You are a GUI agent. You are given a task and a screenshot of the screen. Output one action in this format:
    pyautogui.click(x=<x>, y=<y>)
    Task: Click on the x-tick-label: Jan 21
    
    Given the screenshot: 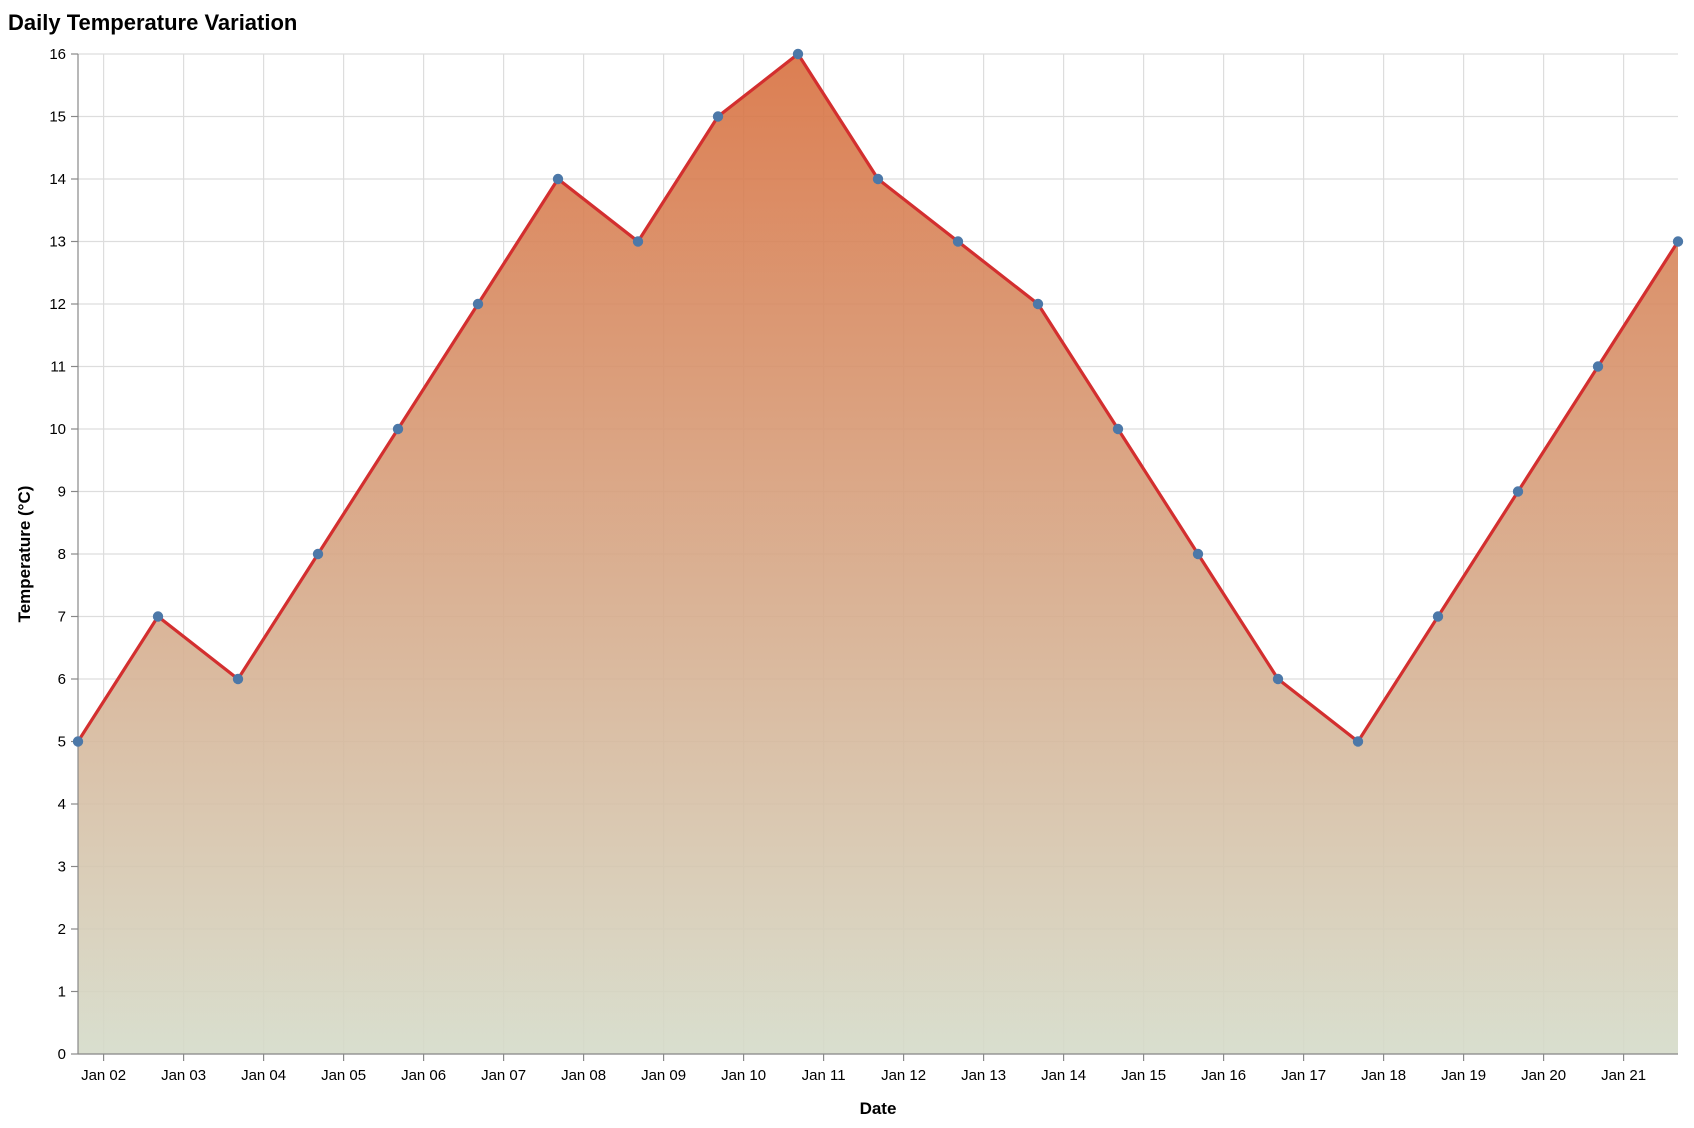 What is the action you would take?
    pyautogui.click(x=1623, y=1075)
    